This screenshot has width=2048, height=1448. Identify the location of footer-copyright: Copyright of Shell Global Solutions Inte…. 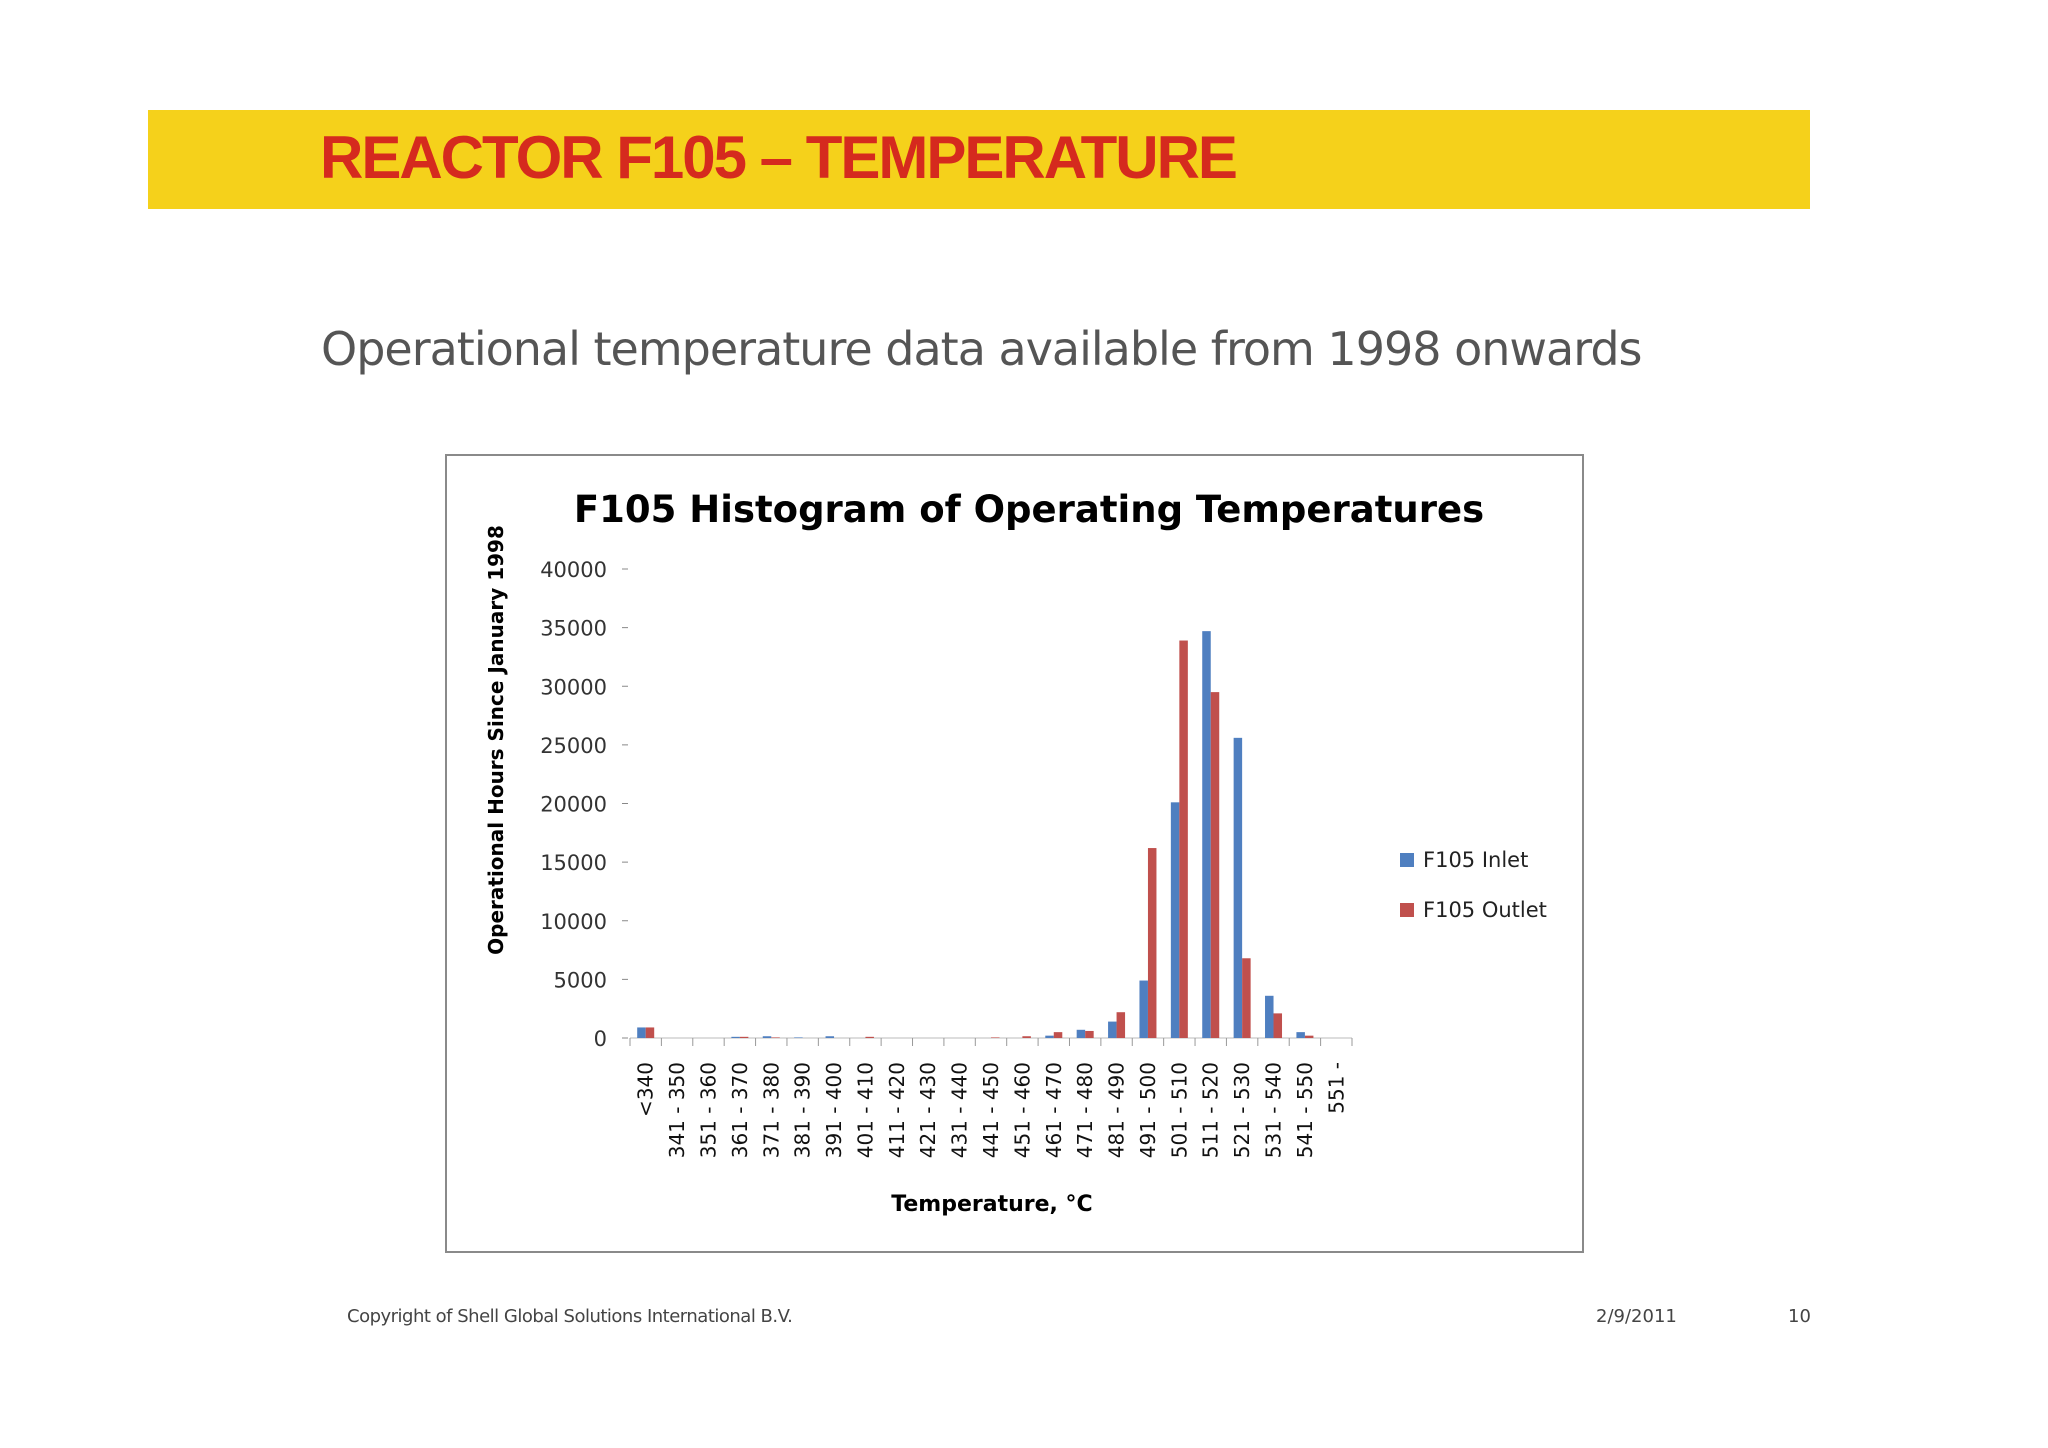
(570, 1316).